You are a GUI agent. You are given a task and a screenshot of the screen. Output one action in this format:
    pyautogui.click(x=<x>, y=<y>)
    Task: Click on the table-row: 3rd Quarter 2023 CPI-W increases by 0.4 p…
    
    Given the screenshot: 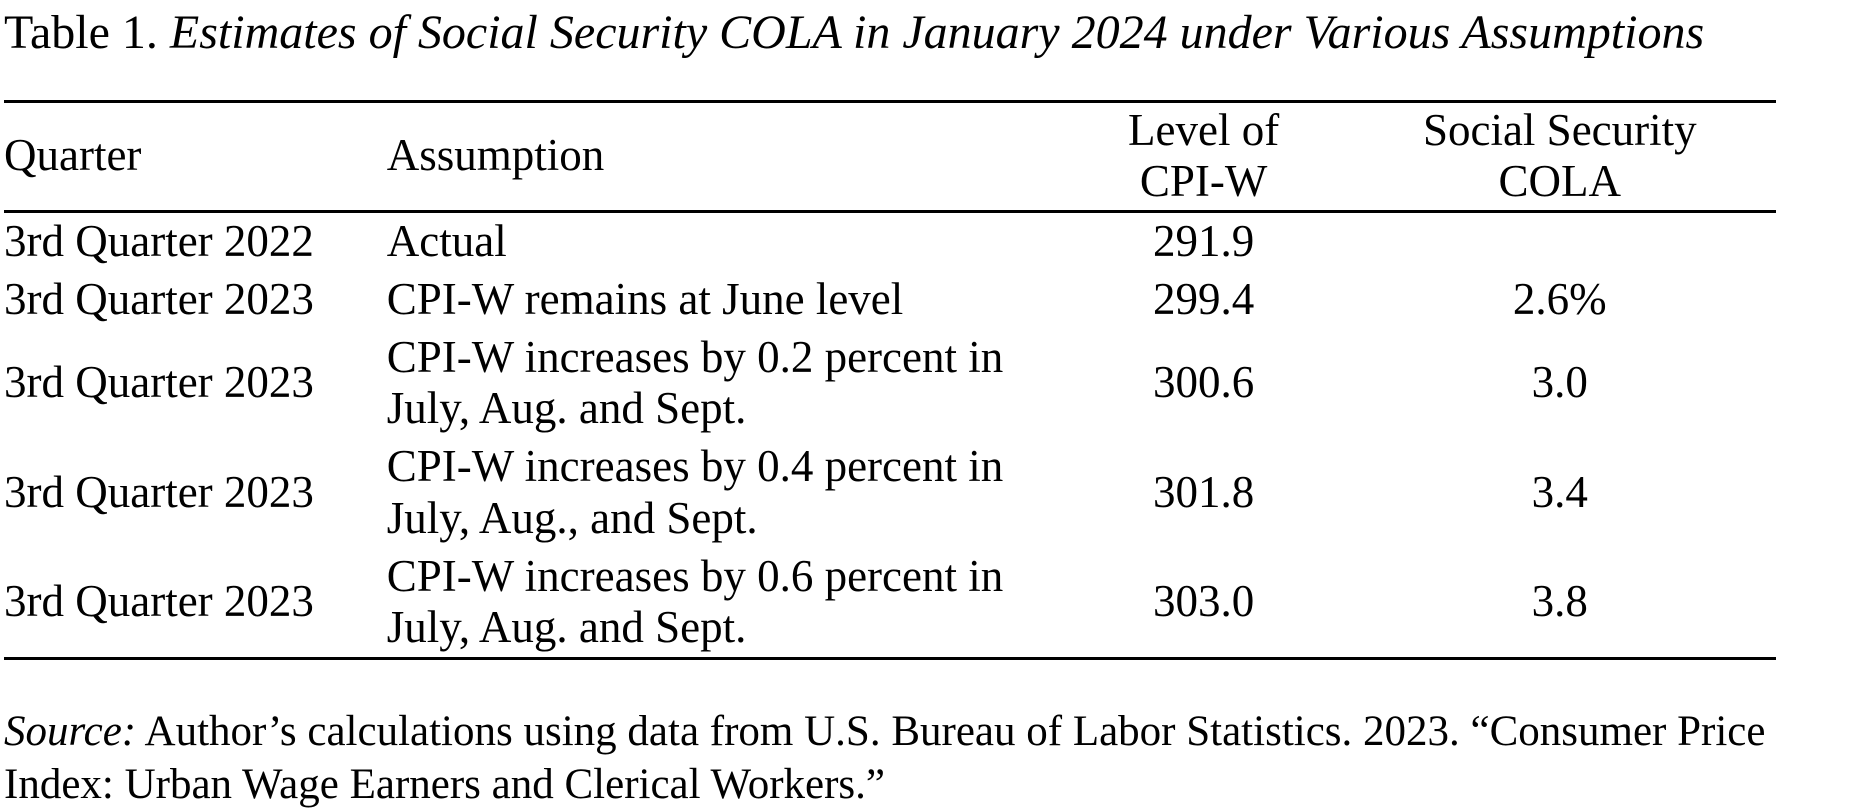 What is the action you would take?
    pyautogui.click(x=890, y=493)
    